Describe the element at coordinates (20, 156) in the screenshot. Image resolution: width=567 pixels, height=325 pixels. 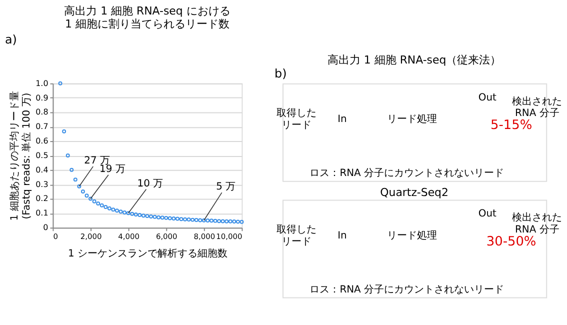
I see `y-axis-title: 1 細胞あたりの平均リード量 (Fastq reads: 単位 100 万)` at that location.